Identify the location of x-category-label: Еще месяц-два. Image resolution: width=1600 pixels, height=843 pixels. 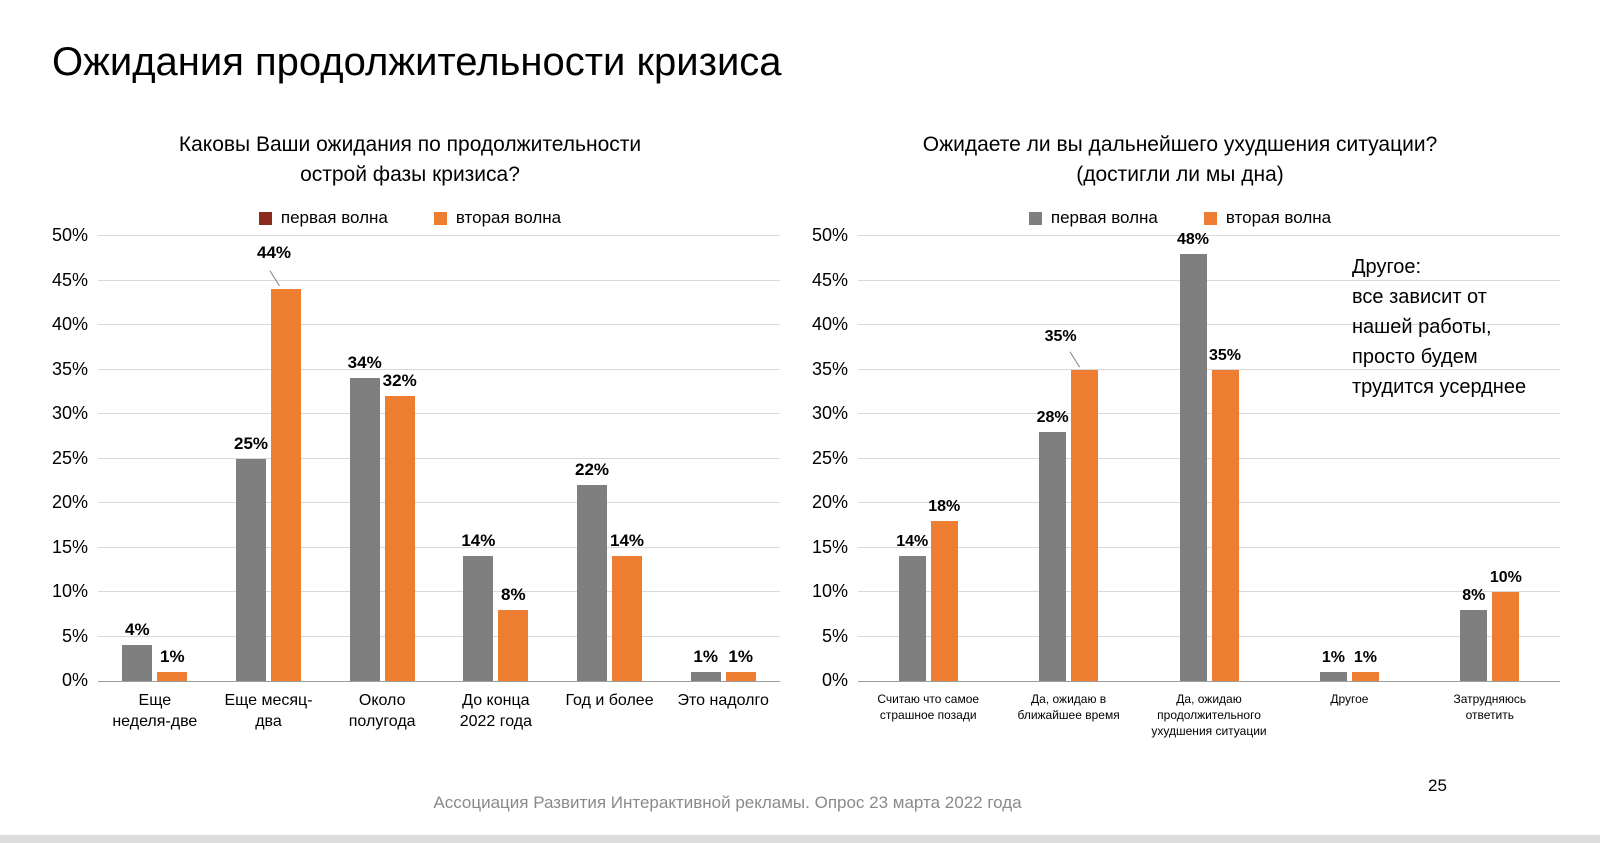
(269, 712).